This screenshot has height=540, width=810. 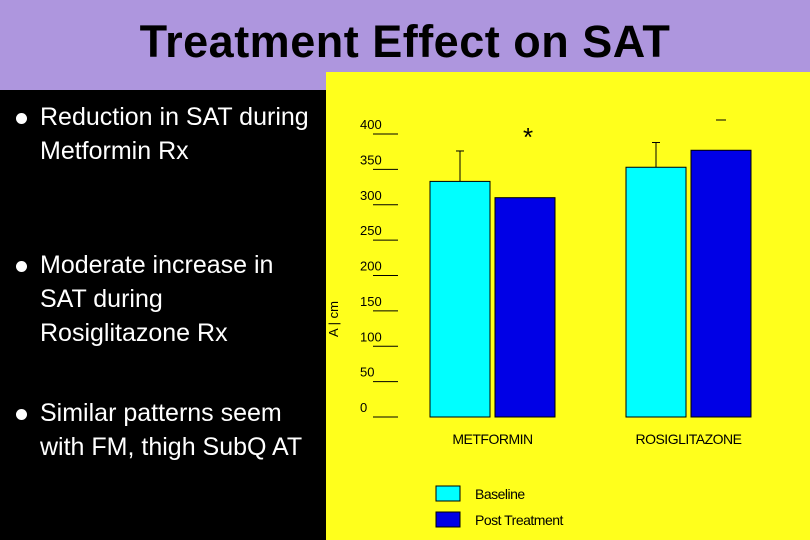 I want to click on y-tick-label: 100, so click(x=371, y=336).